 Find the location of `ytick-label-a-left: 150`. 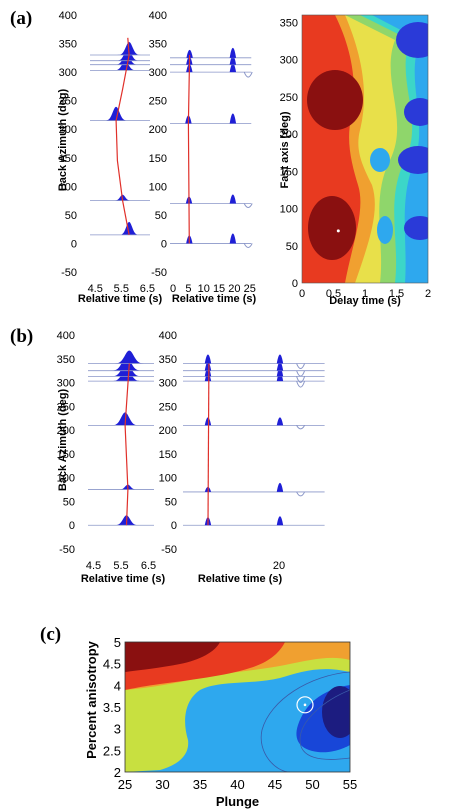

ytick-label-a-left: 150 is located at coordinates (68, 159).